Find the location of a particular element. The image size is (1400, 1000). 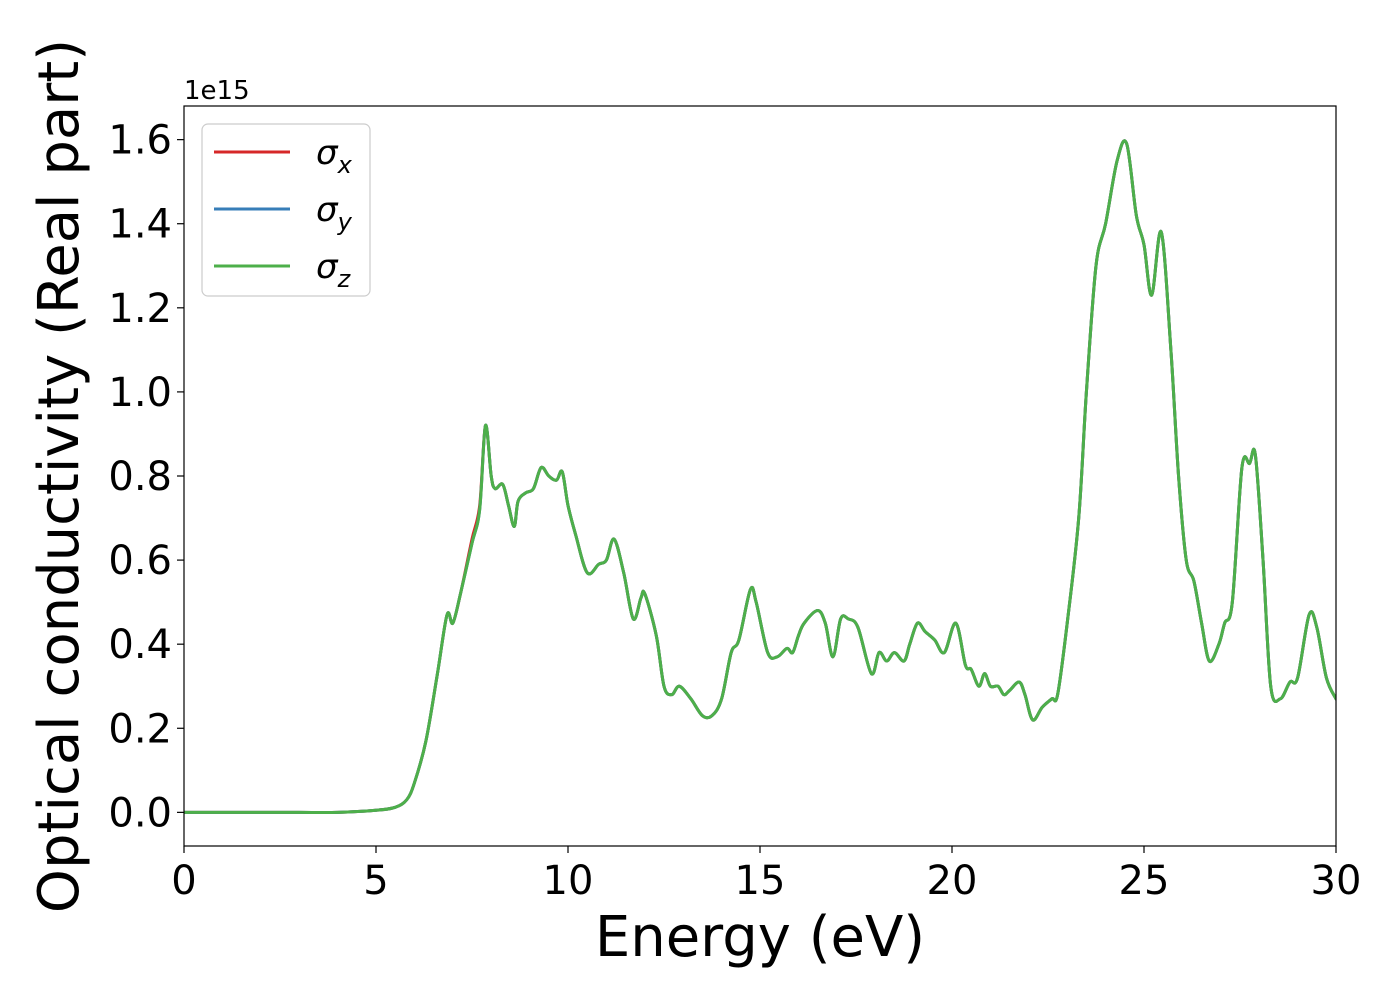

x-tick-label: 15 is located at coordinates (760, 881).